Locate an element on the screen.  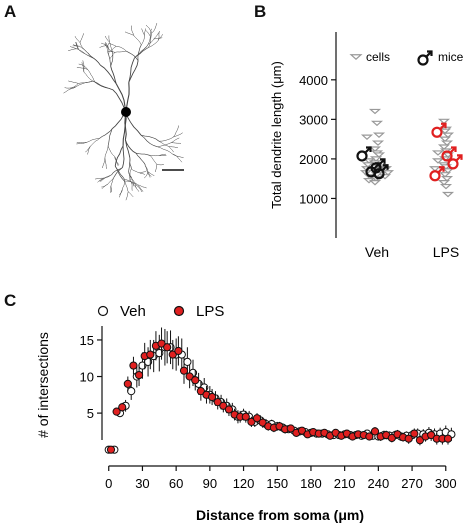
panel-c-x-tick-label: 300 is located at coordinates (446, 483).